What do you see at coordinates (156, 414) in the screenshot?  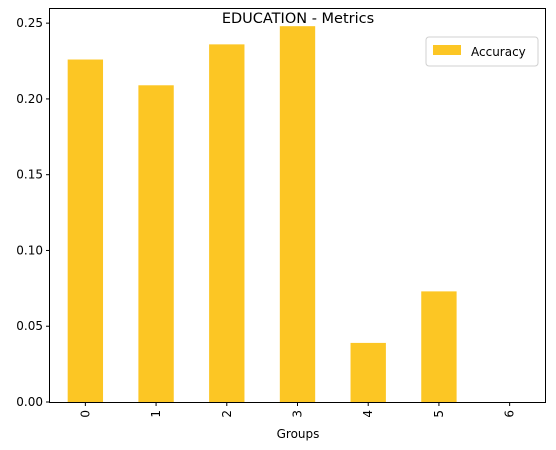 I see `x-tick-label-1: 1` at bounding box center [156, 414].